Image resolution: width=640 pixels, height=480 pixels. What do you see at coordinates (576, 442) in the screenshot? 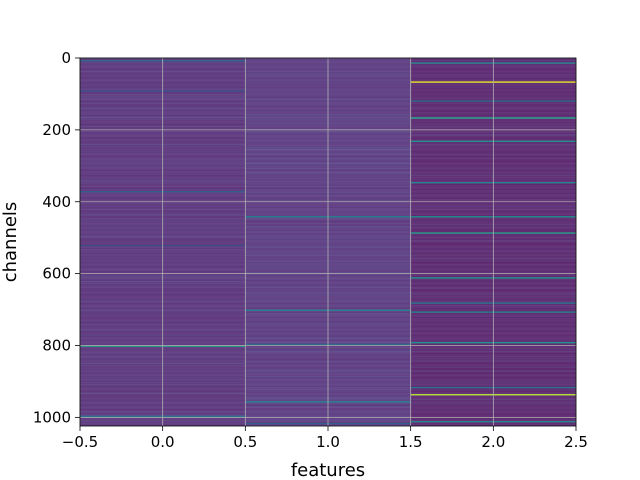
I see `x-tick-label: 2.5` at bounding box center [576, 442].